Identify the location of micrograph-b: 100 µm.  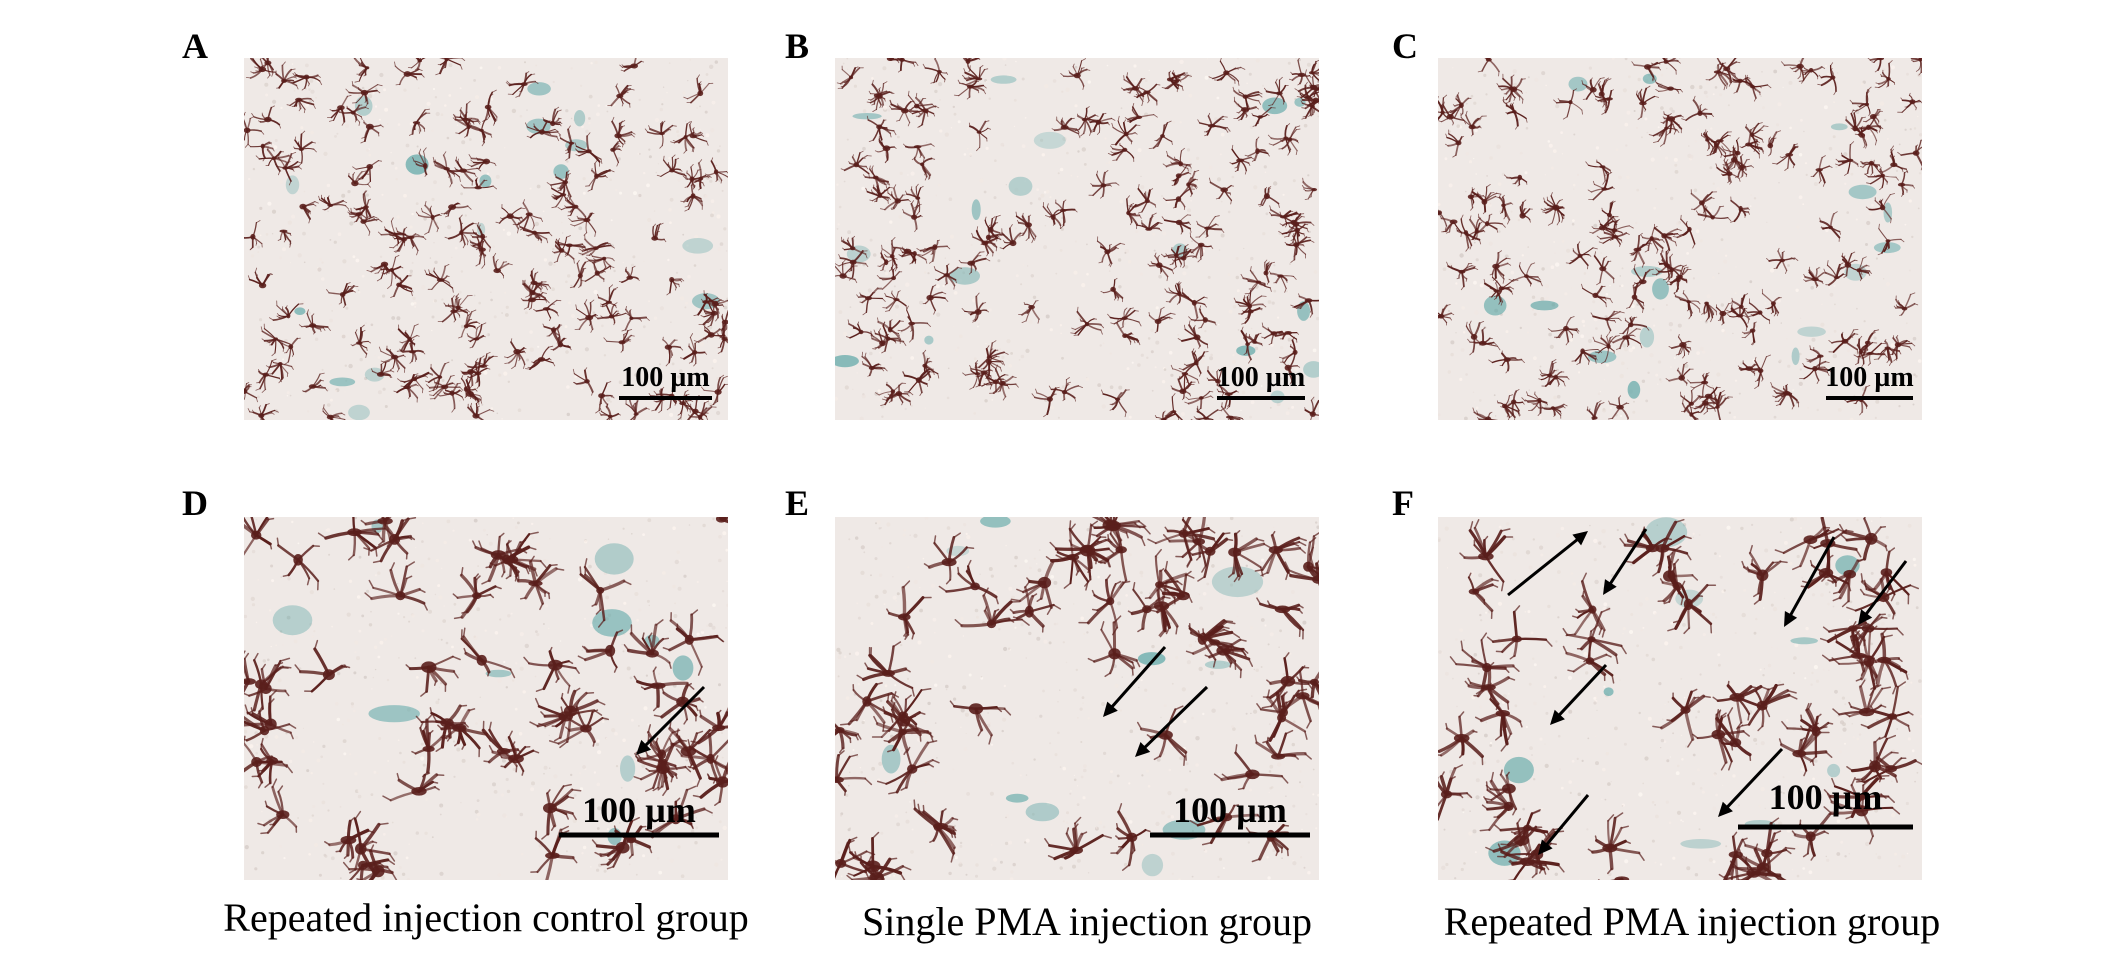
(1077, 239).